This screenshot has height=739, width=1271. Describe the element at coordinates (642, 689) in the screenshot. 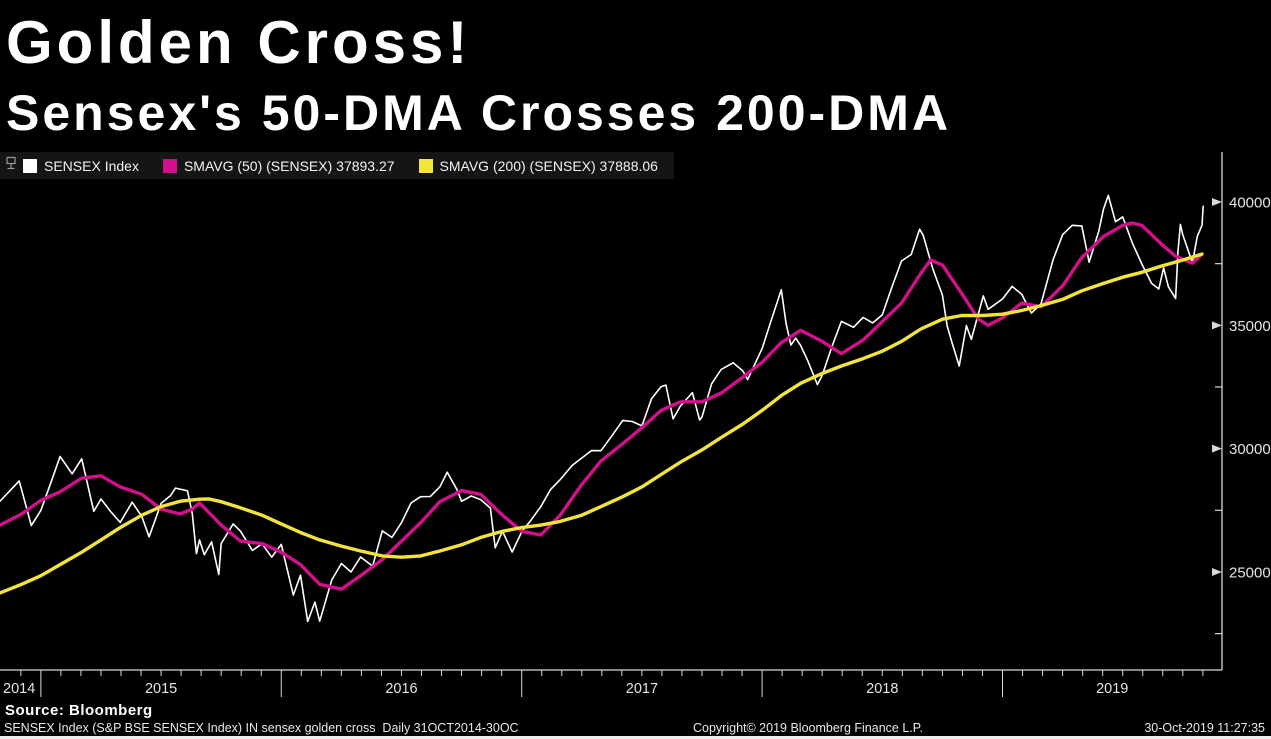

I see `x-year-label: 2017` at that location.